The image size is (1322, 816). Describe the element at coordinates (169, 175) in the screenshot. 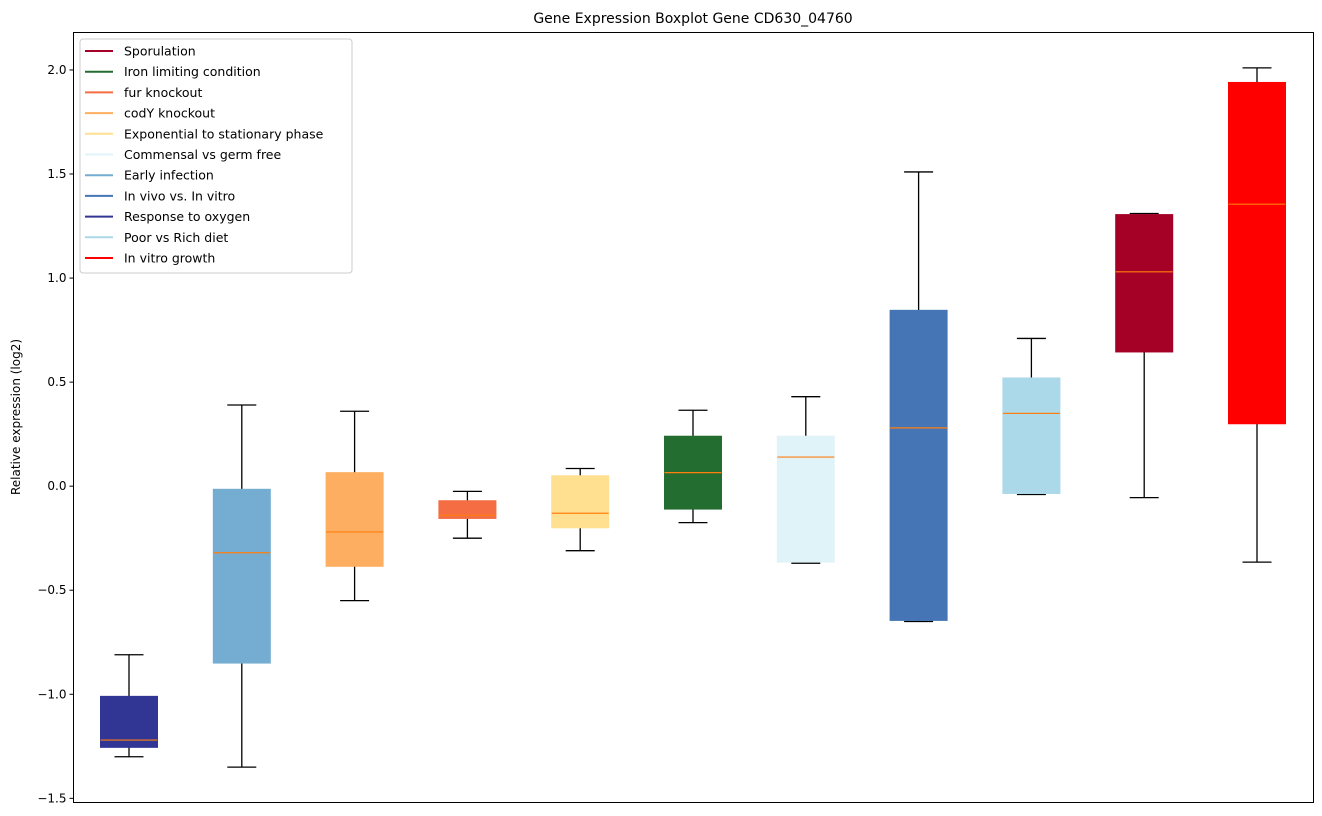

I see `legend-label: Early infection` at that location.